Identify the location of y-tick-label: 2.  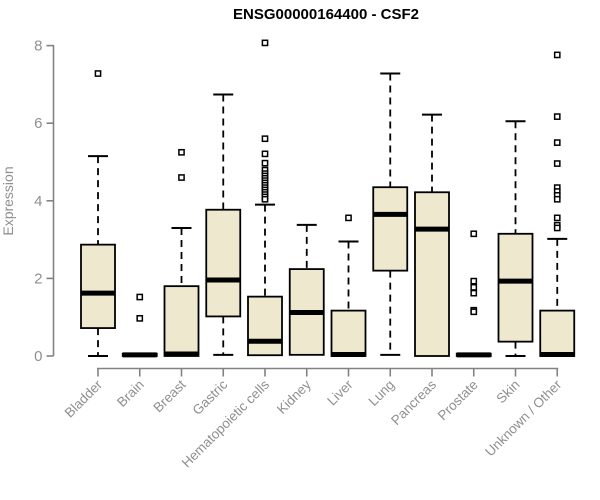
(38, 278).